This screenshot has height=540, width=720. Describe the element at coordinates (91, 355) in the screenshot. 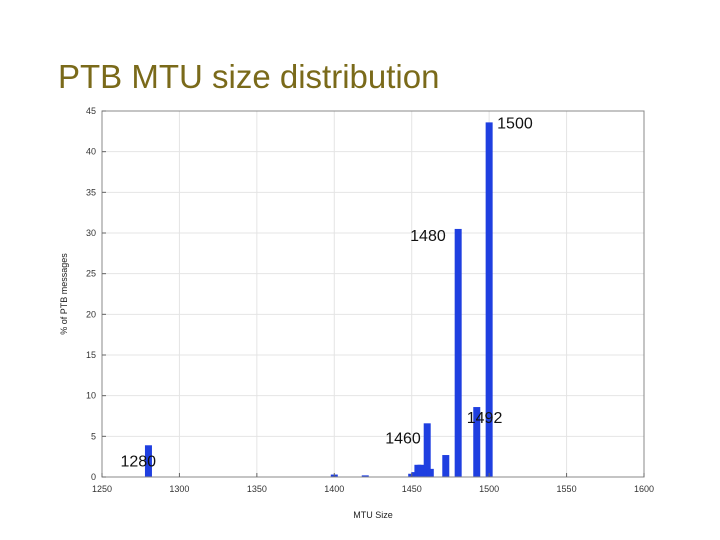

I see `y-tick-label: 15` at that location.